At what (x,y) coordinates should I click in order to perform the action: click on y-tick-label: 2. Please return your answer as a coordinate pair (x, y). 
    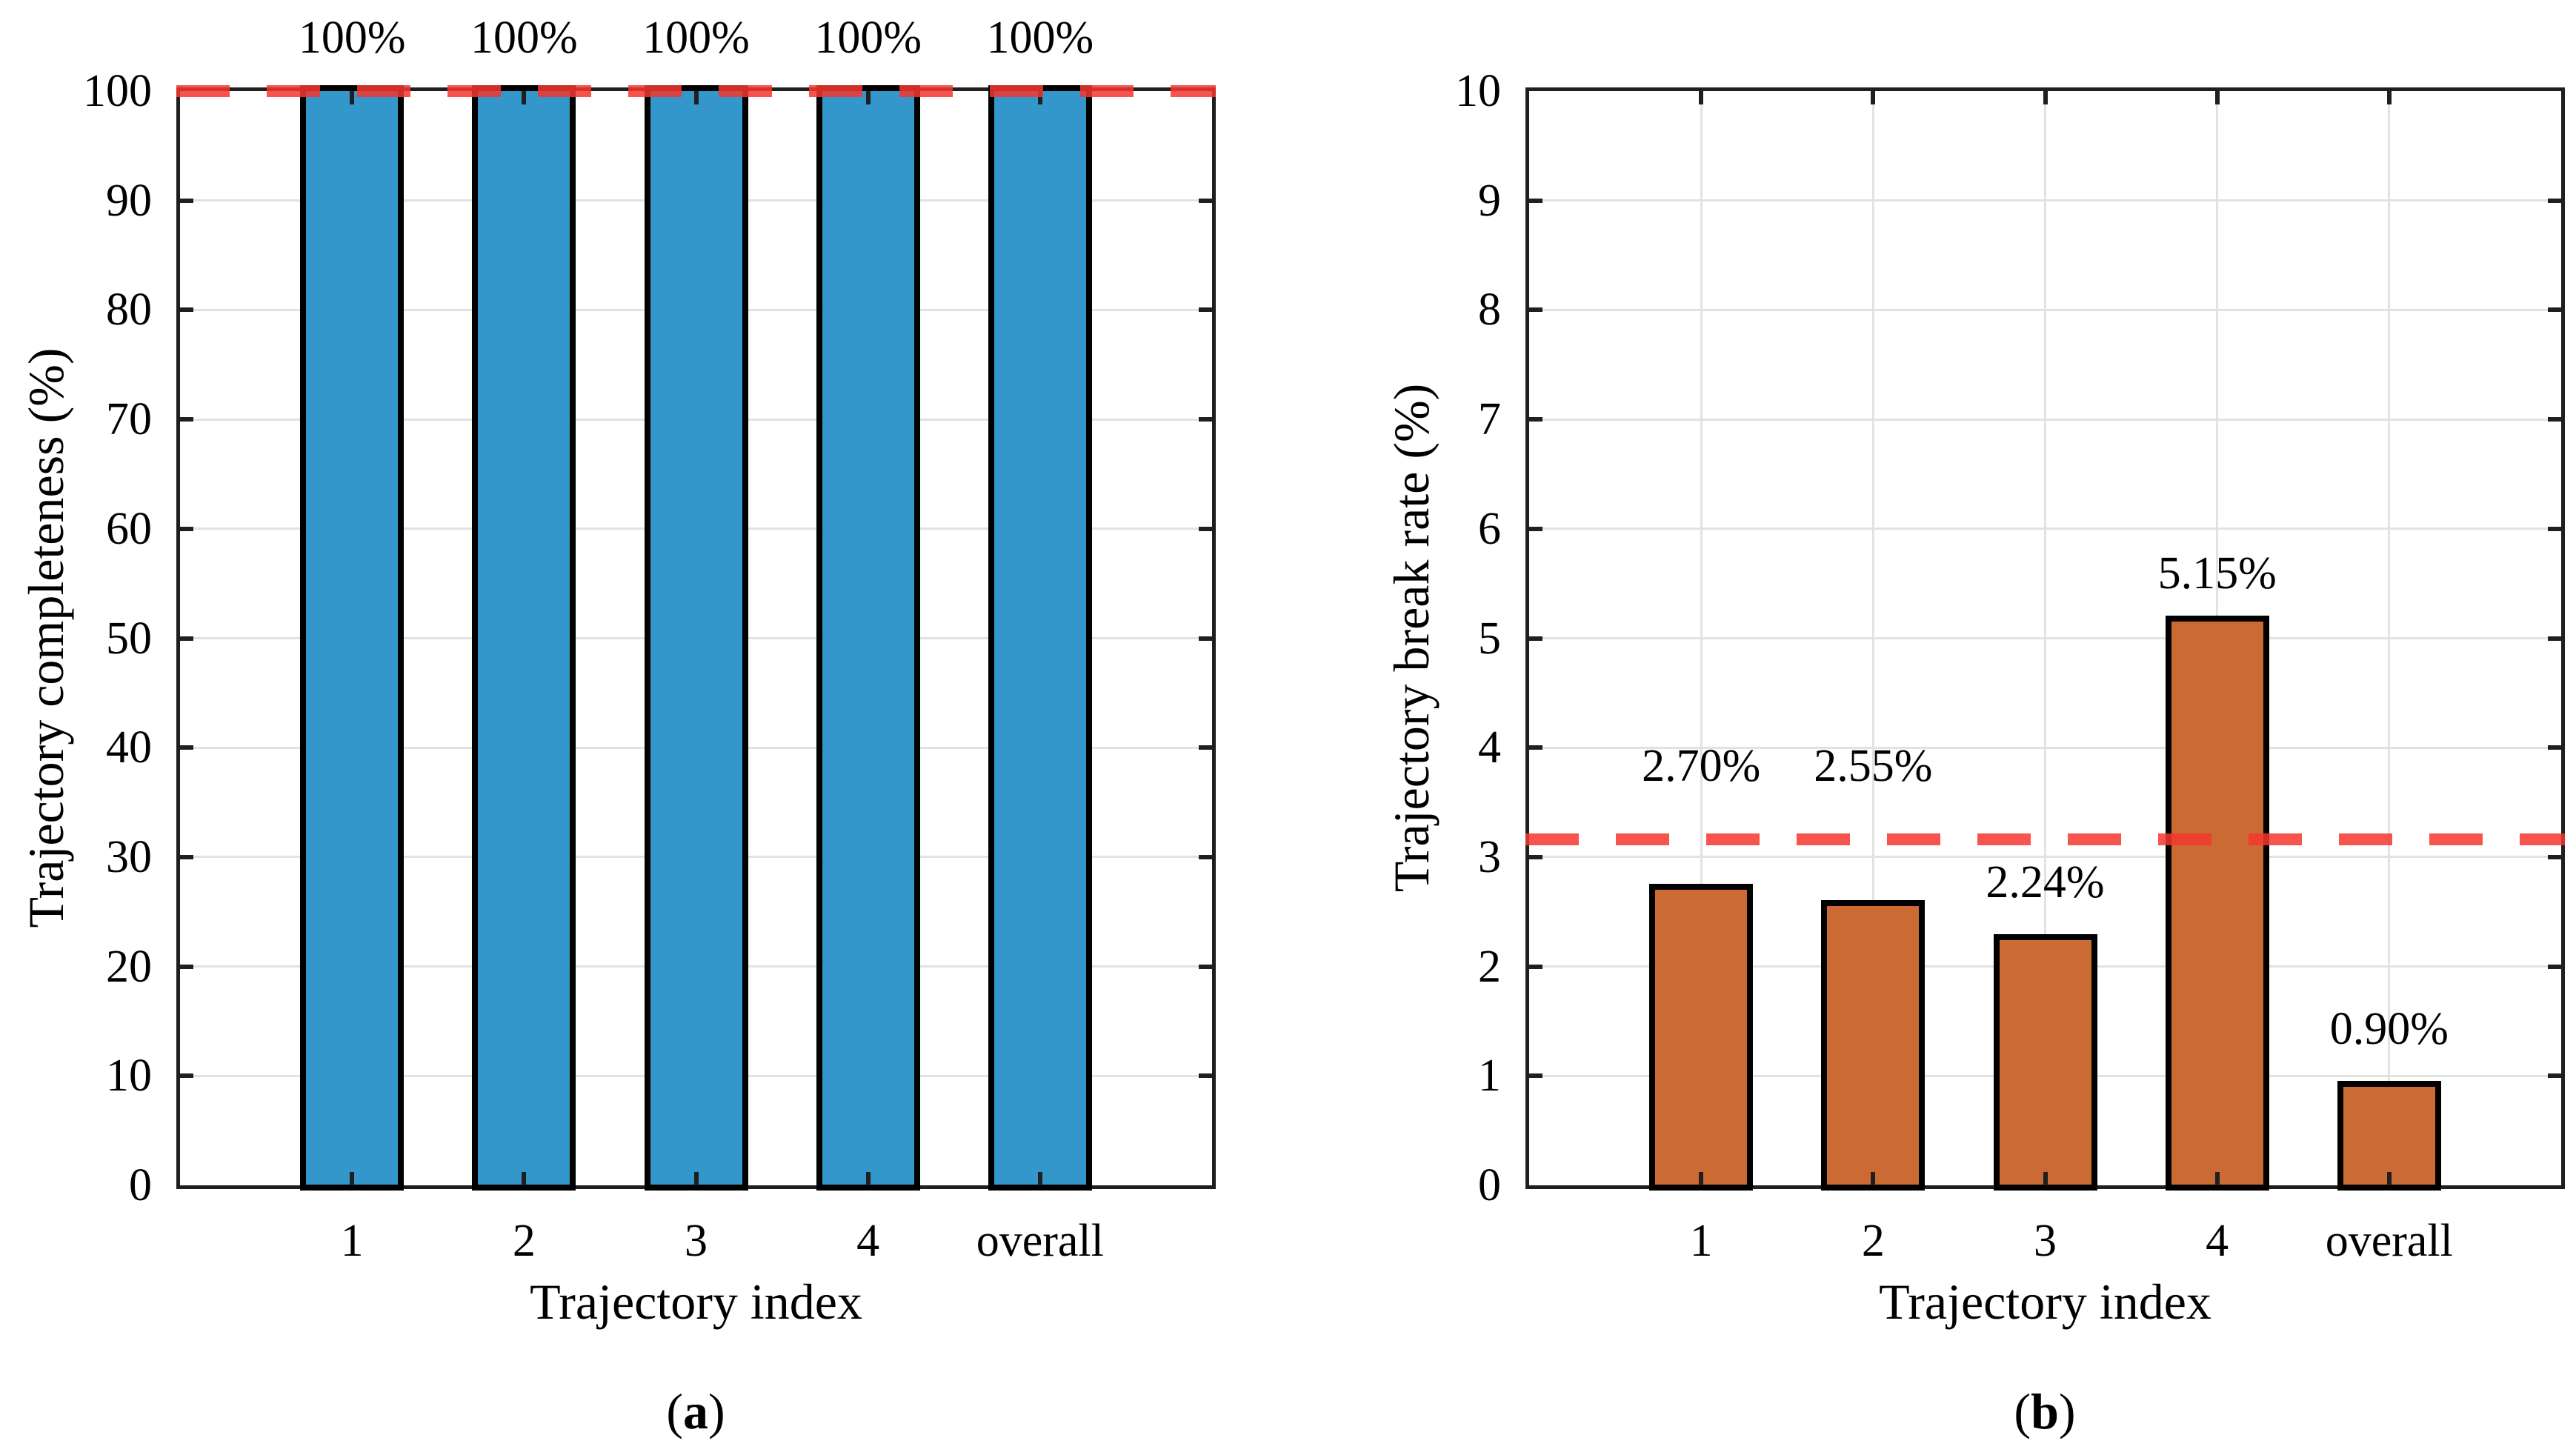
    Looking at the image, I should click on (1489, 967).